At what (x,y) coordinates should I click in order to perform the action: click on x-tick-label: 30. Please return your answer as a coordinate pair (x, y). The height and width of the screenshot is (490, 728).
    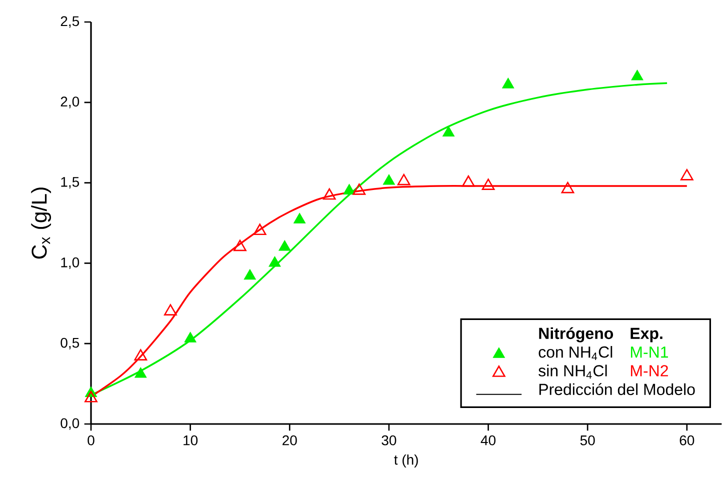
    Looking at the image, I should click on (389, 440).